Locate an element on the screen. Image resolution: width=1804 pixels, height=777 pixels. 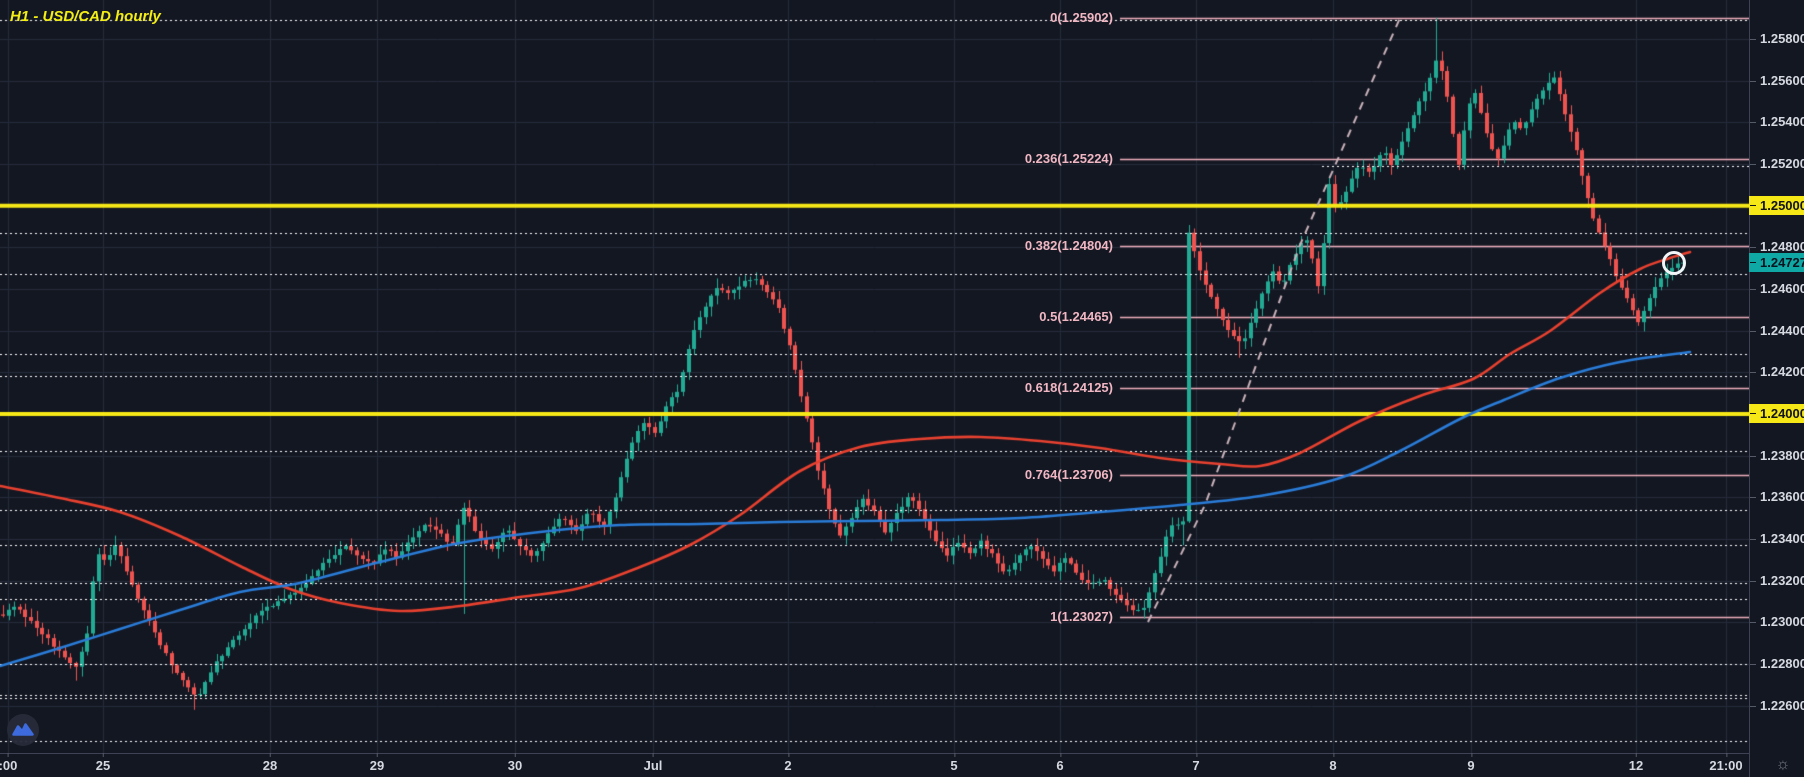
price-axis-label: 1.23400 is located at coordinates (1776, 539).